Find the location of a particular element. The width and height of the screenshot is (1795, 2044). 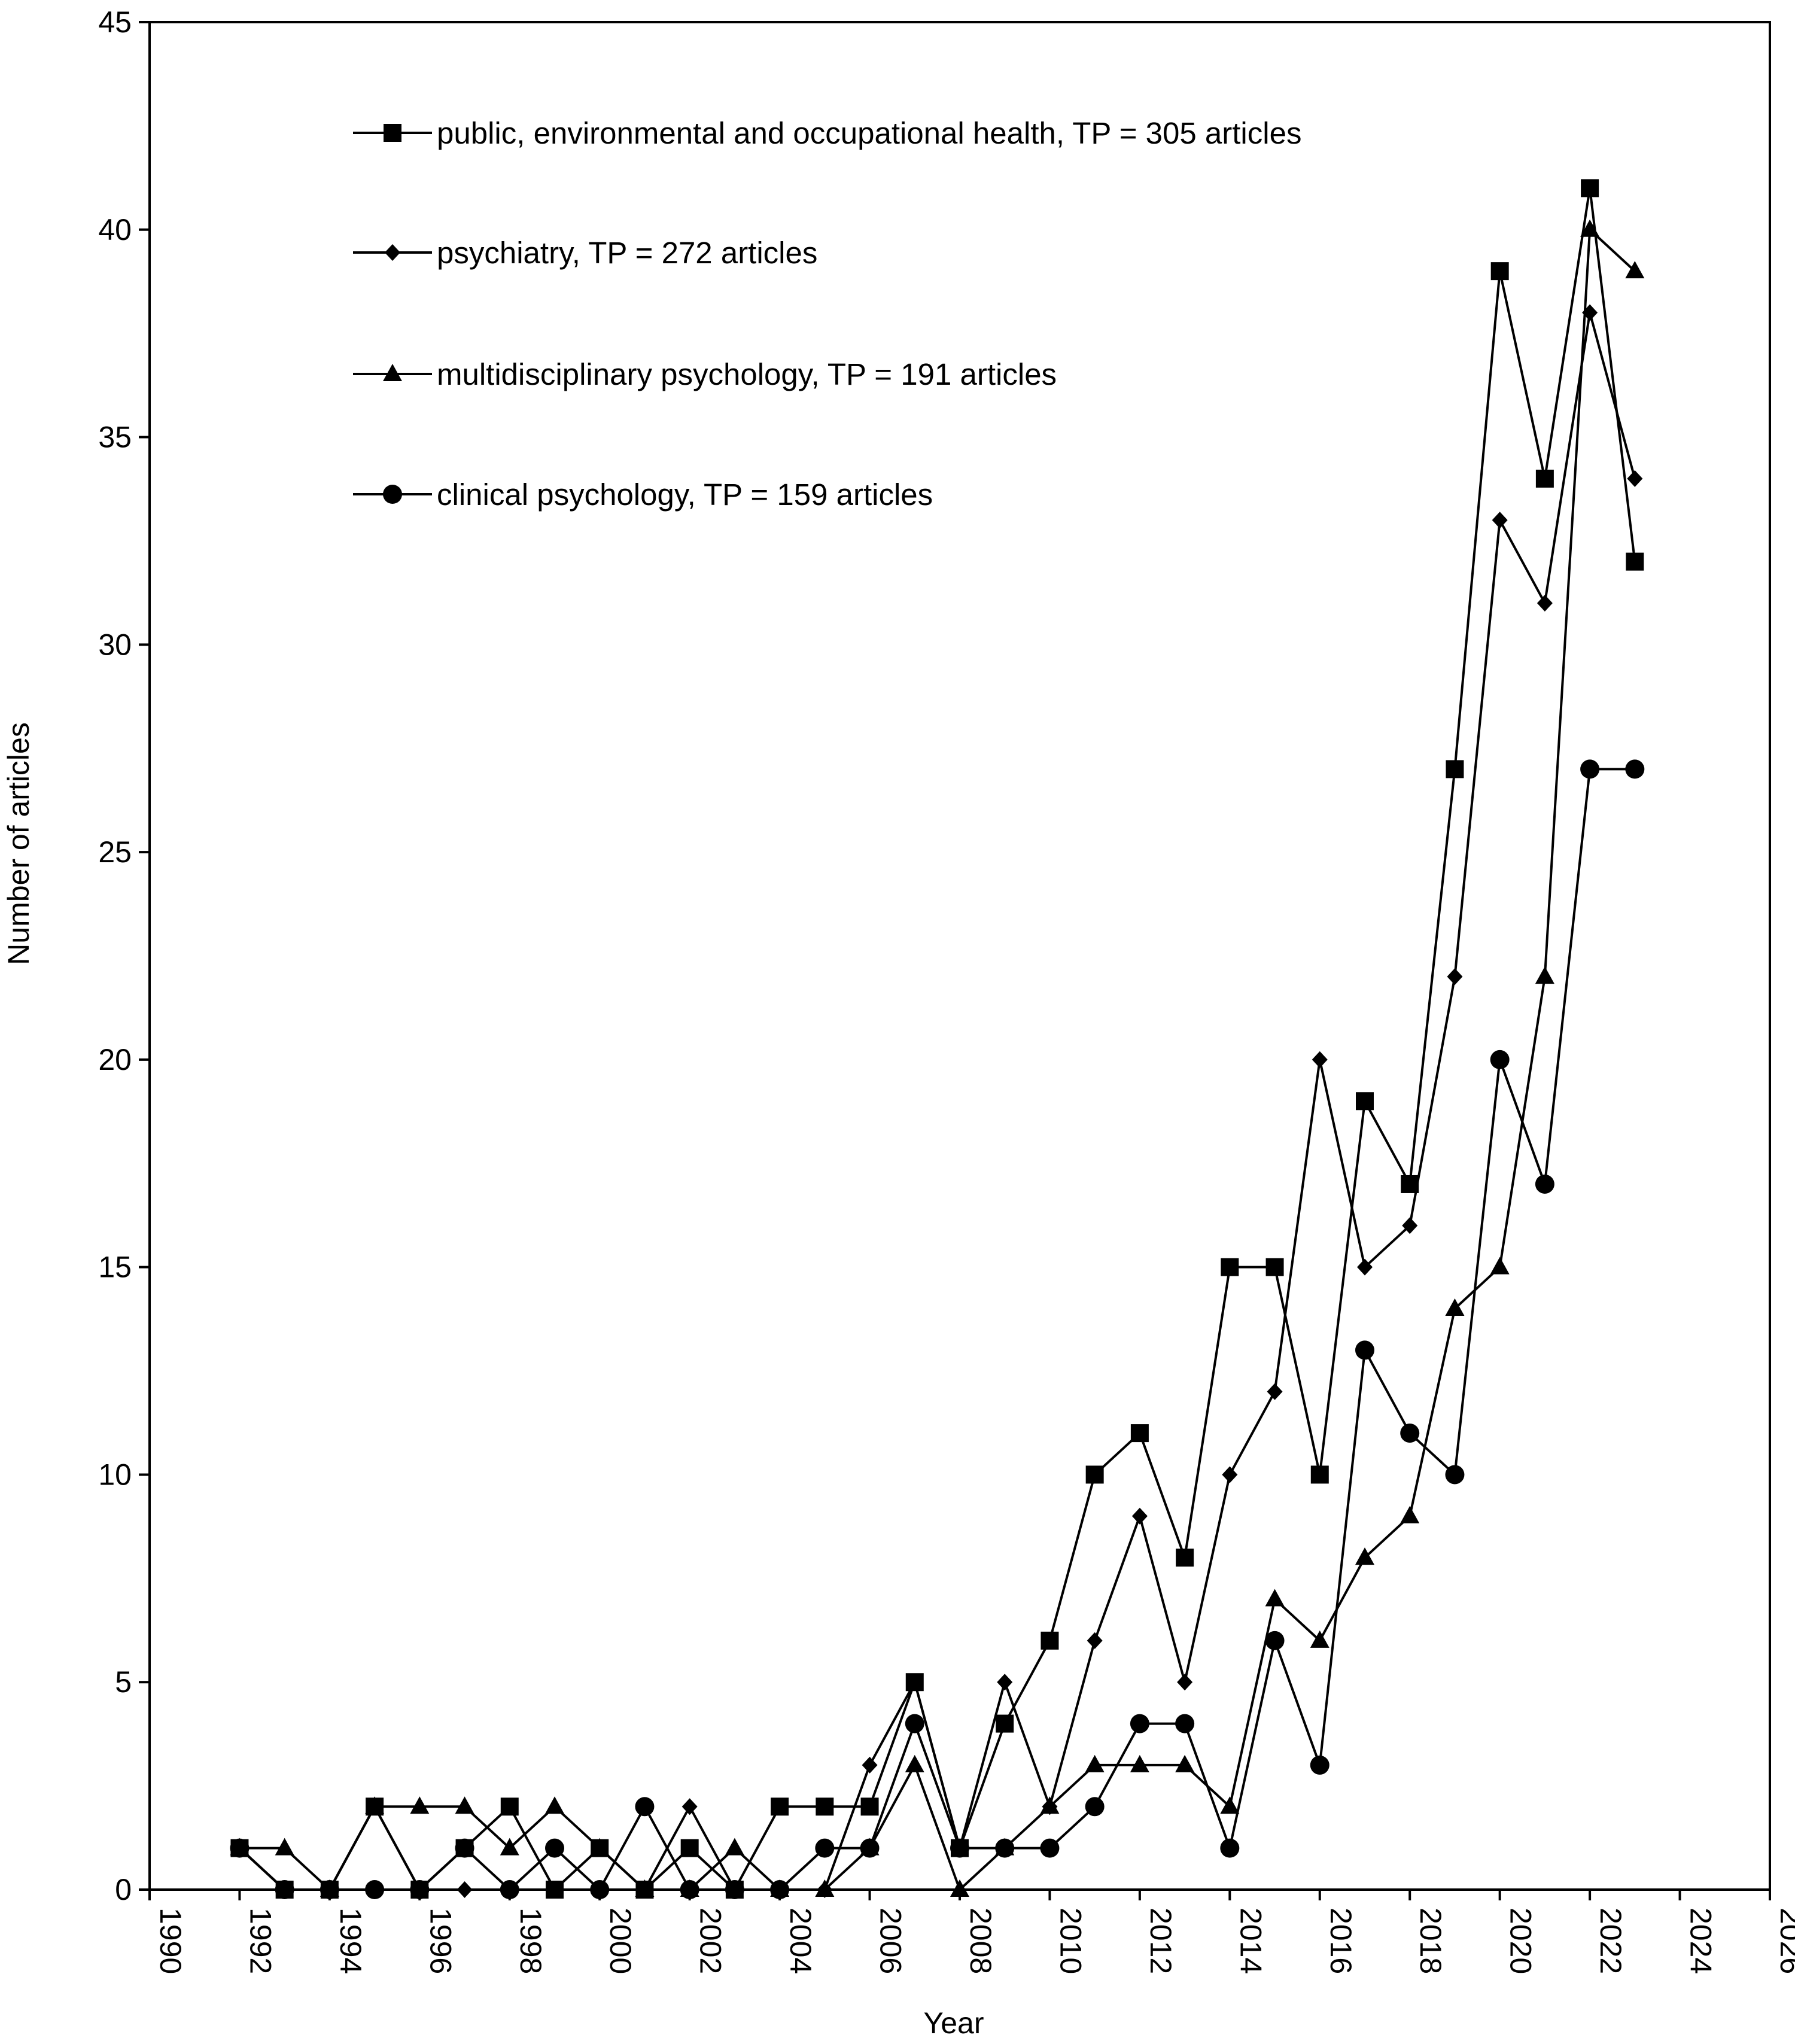

x-tick-label: 2008 is located at coordinates (981, 1941).